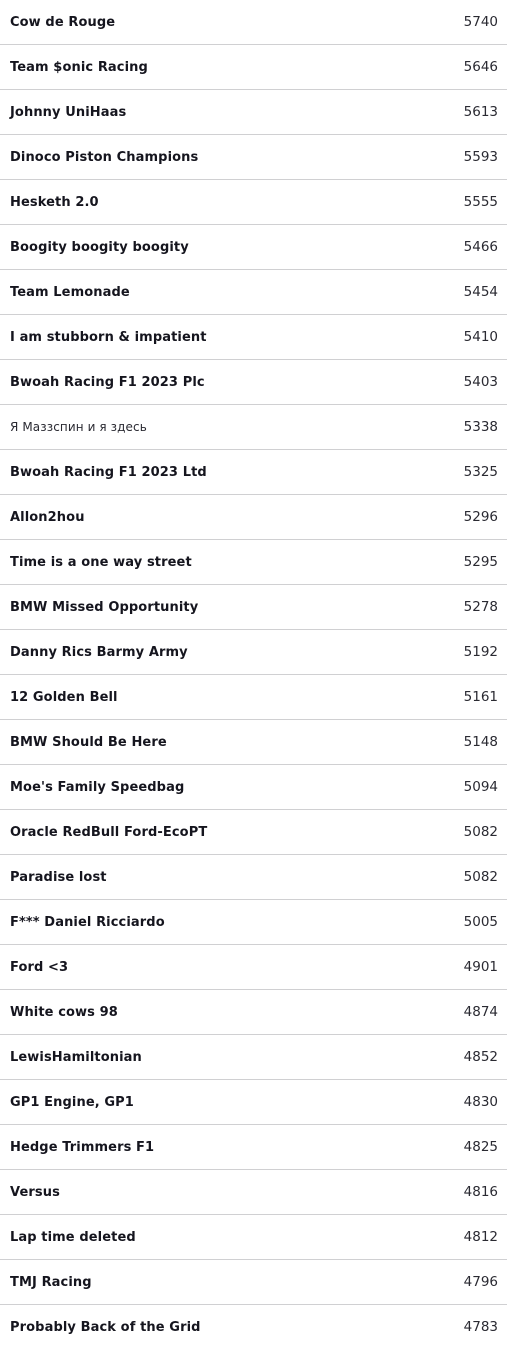  What do you see at coordinates (39, 967) in the screenshot?
I see `team-name: Ford <3` at bounding box center [39, 967].